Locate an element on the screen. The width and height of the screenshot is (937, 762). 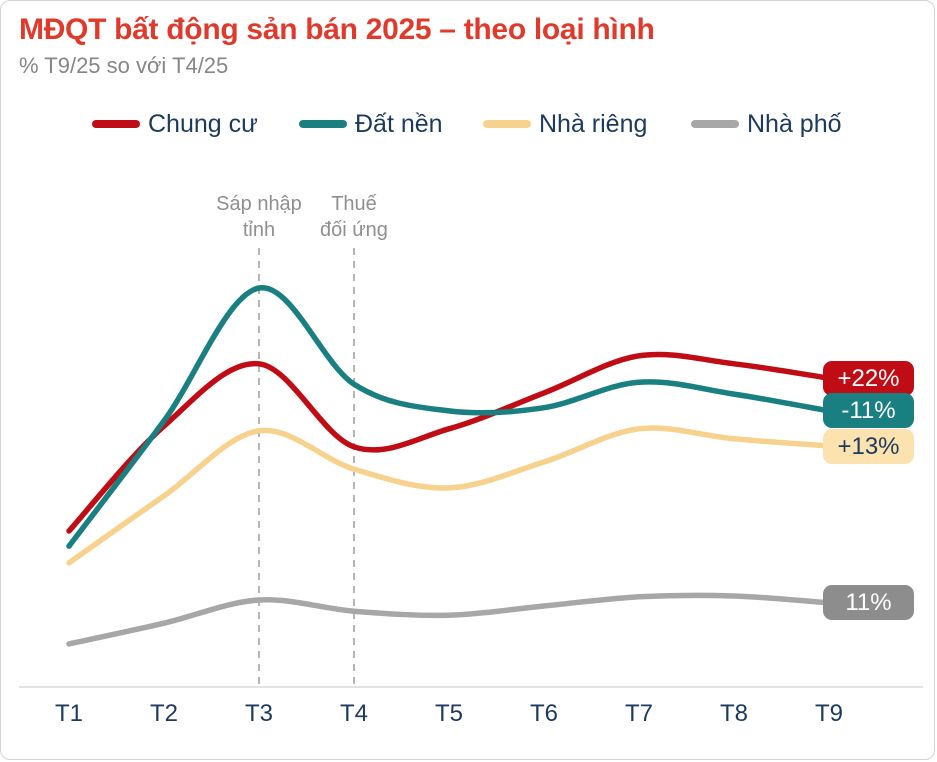
x-axis-label-t2: T2 is located at coordinates (163, 713).